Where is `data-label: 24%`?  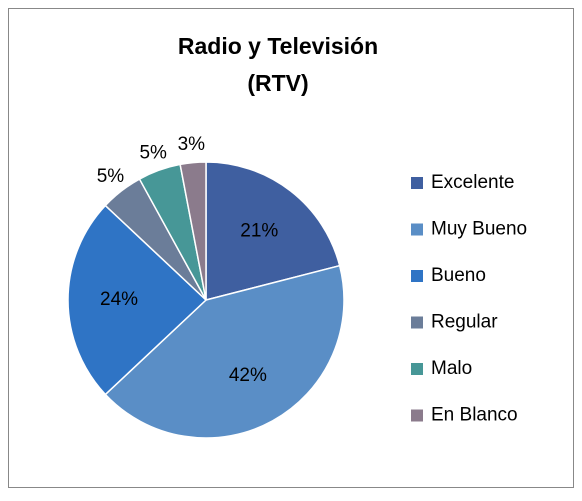
data-label: 24% is located at coordinates (119, 299).